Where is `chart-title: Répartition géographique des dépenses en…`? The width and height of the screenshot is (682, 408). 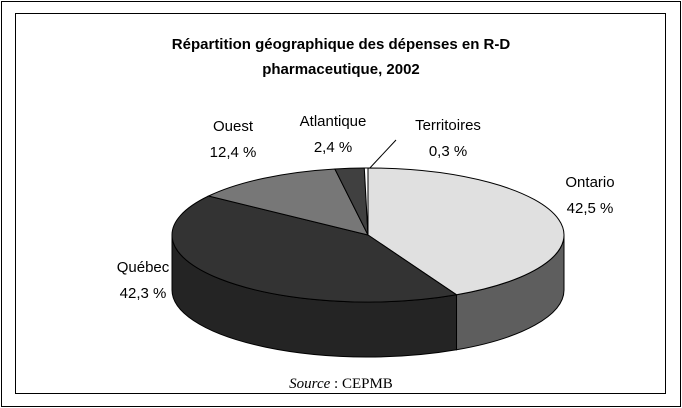 chart-title: Répartition géographique des dépenses en… is located at coordinates (341, 57).